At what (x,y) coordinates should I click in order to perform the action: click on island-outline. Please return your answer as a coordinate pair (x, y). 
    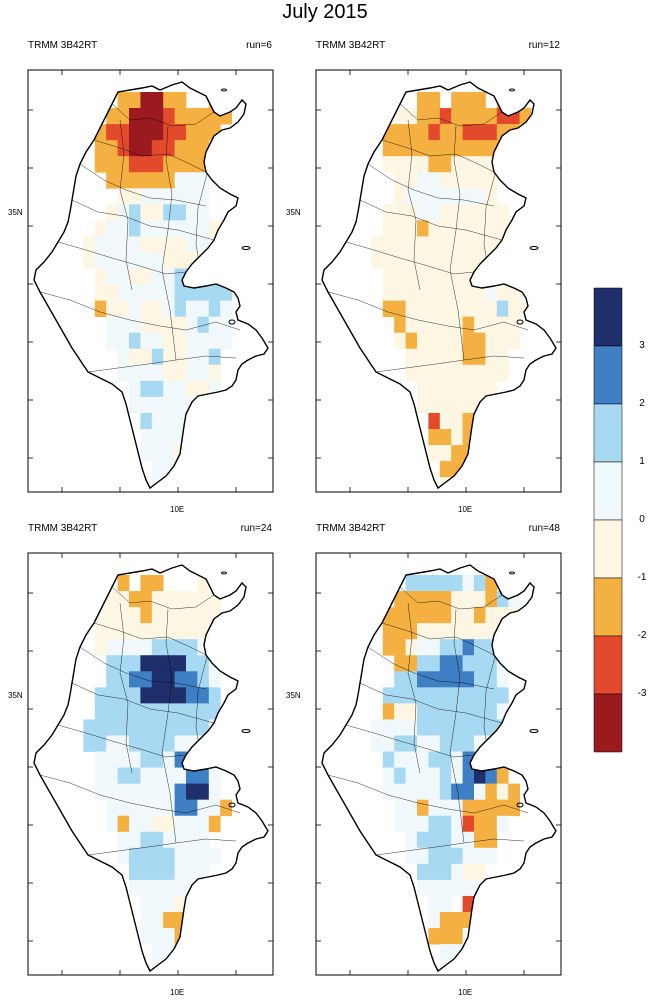
    Looking at the image, I should click on (520, 805).